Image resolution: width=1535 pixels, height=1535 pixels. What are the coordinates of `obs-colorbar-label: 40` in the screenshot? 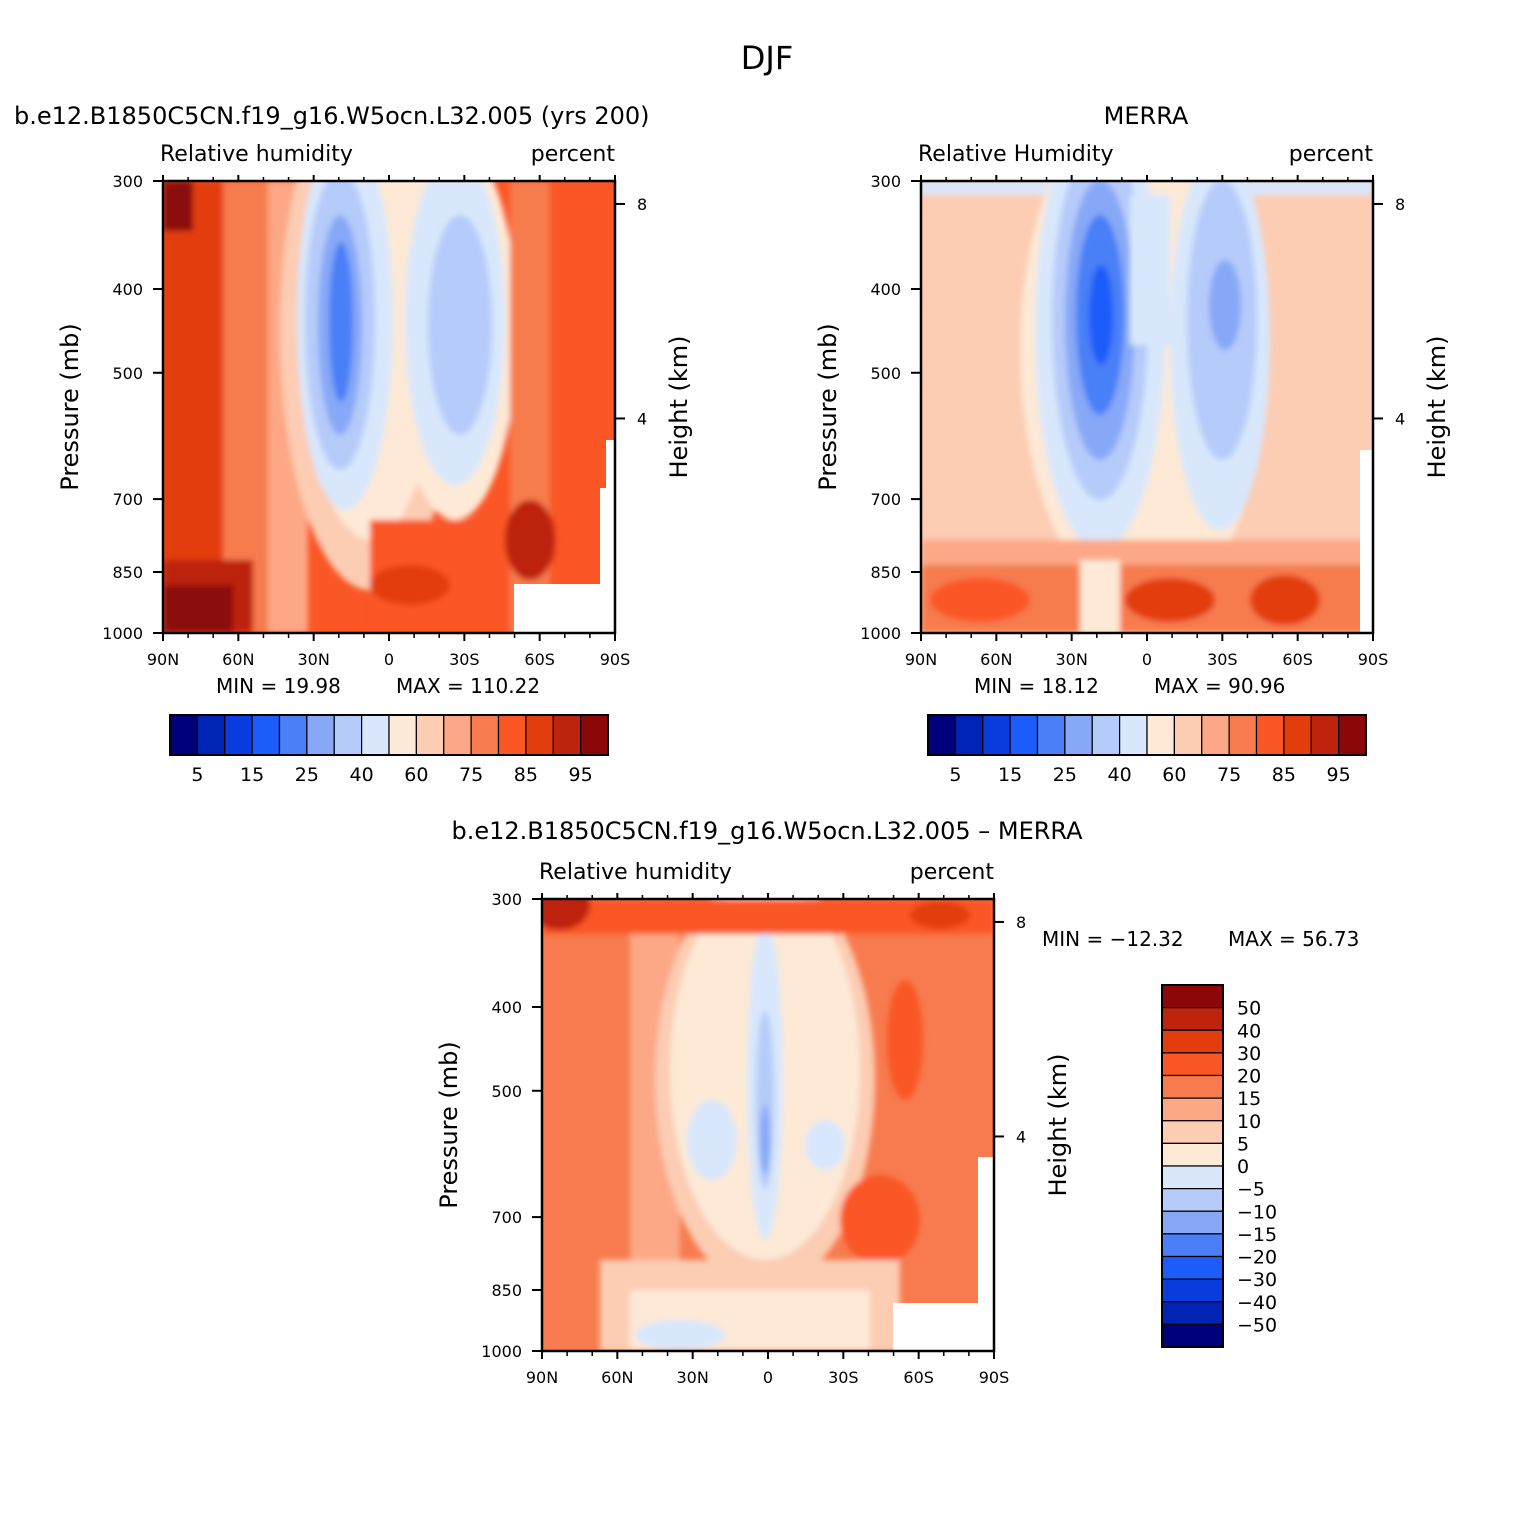 It's located at (1120, 775).